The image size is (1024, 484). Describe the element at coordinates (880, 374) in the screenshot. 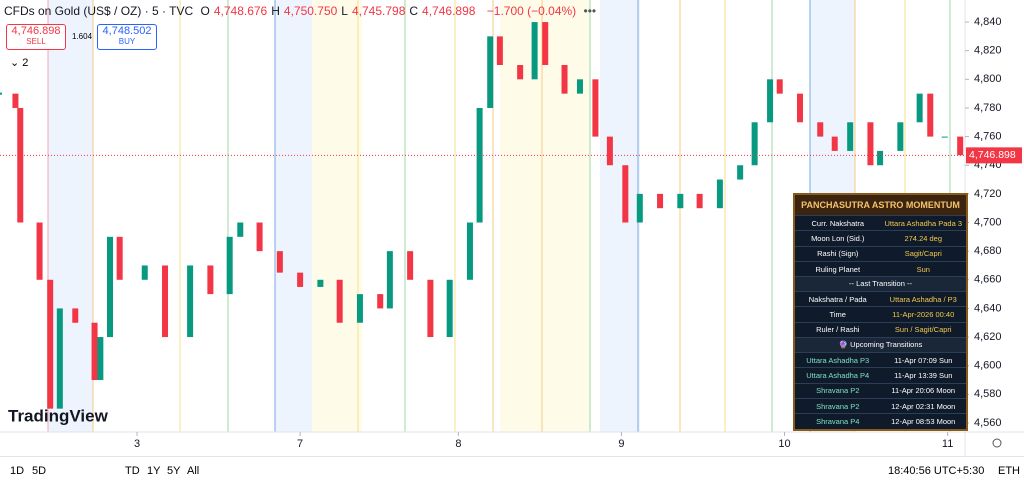

I see `panel-row: Uttara Ashadha P4 11-Apr 13:39 Sun` at that location.